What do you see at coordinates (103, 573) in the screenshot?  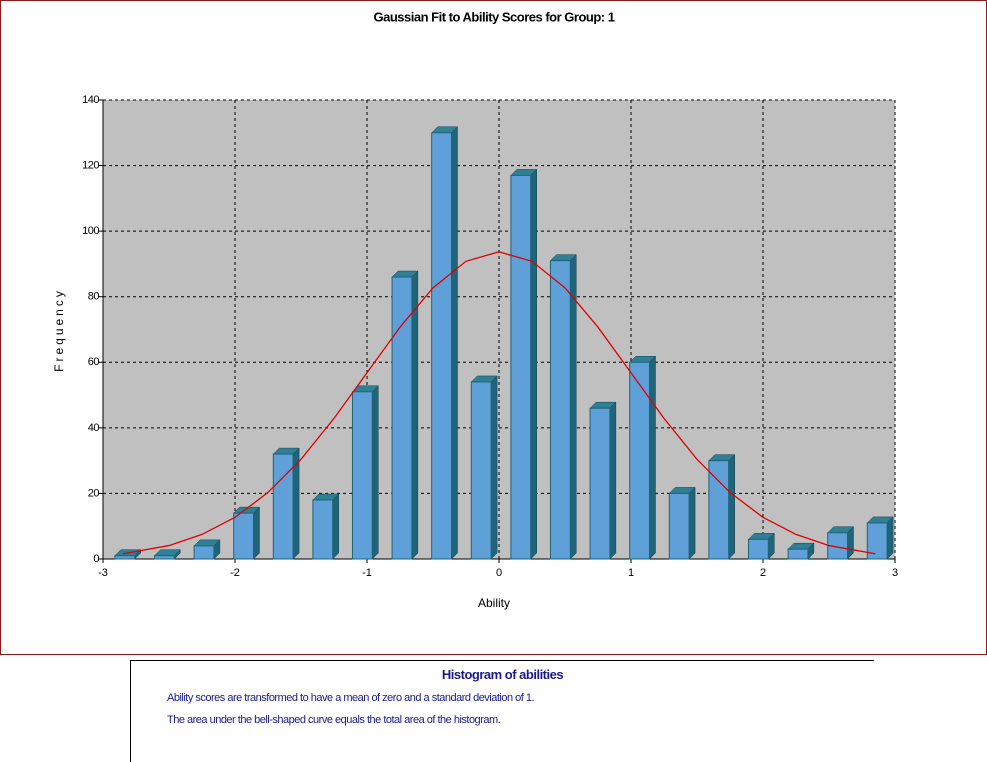 I see `x-tick-label: -3` at bounding box center [103, 573].